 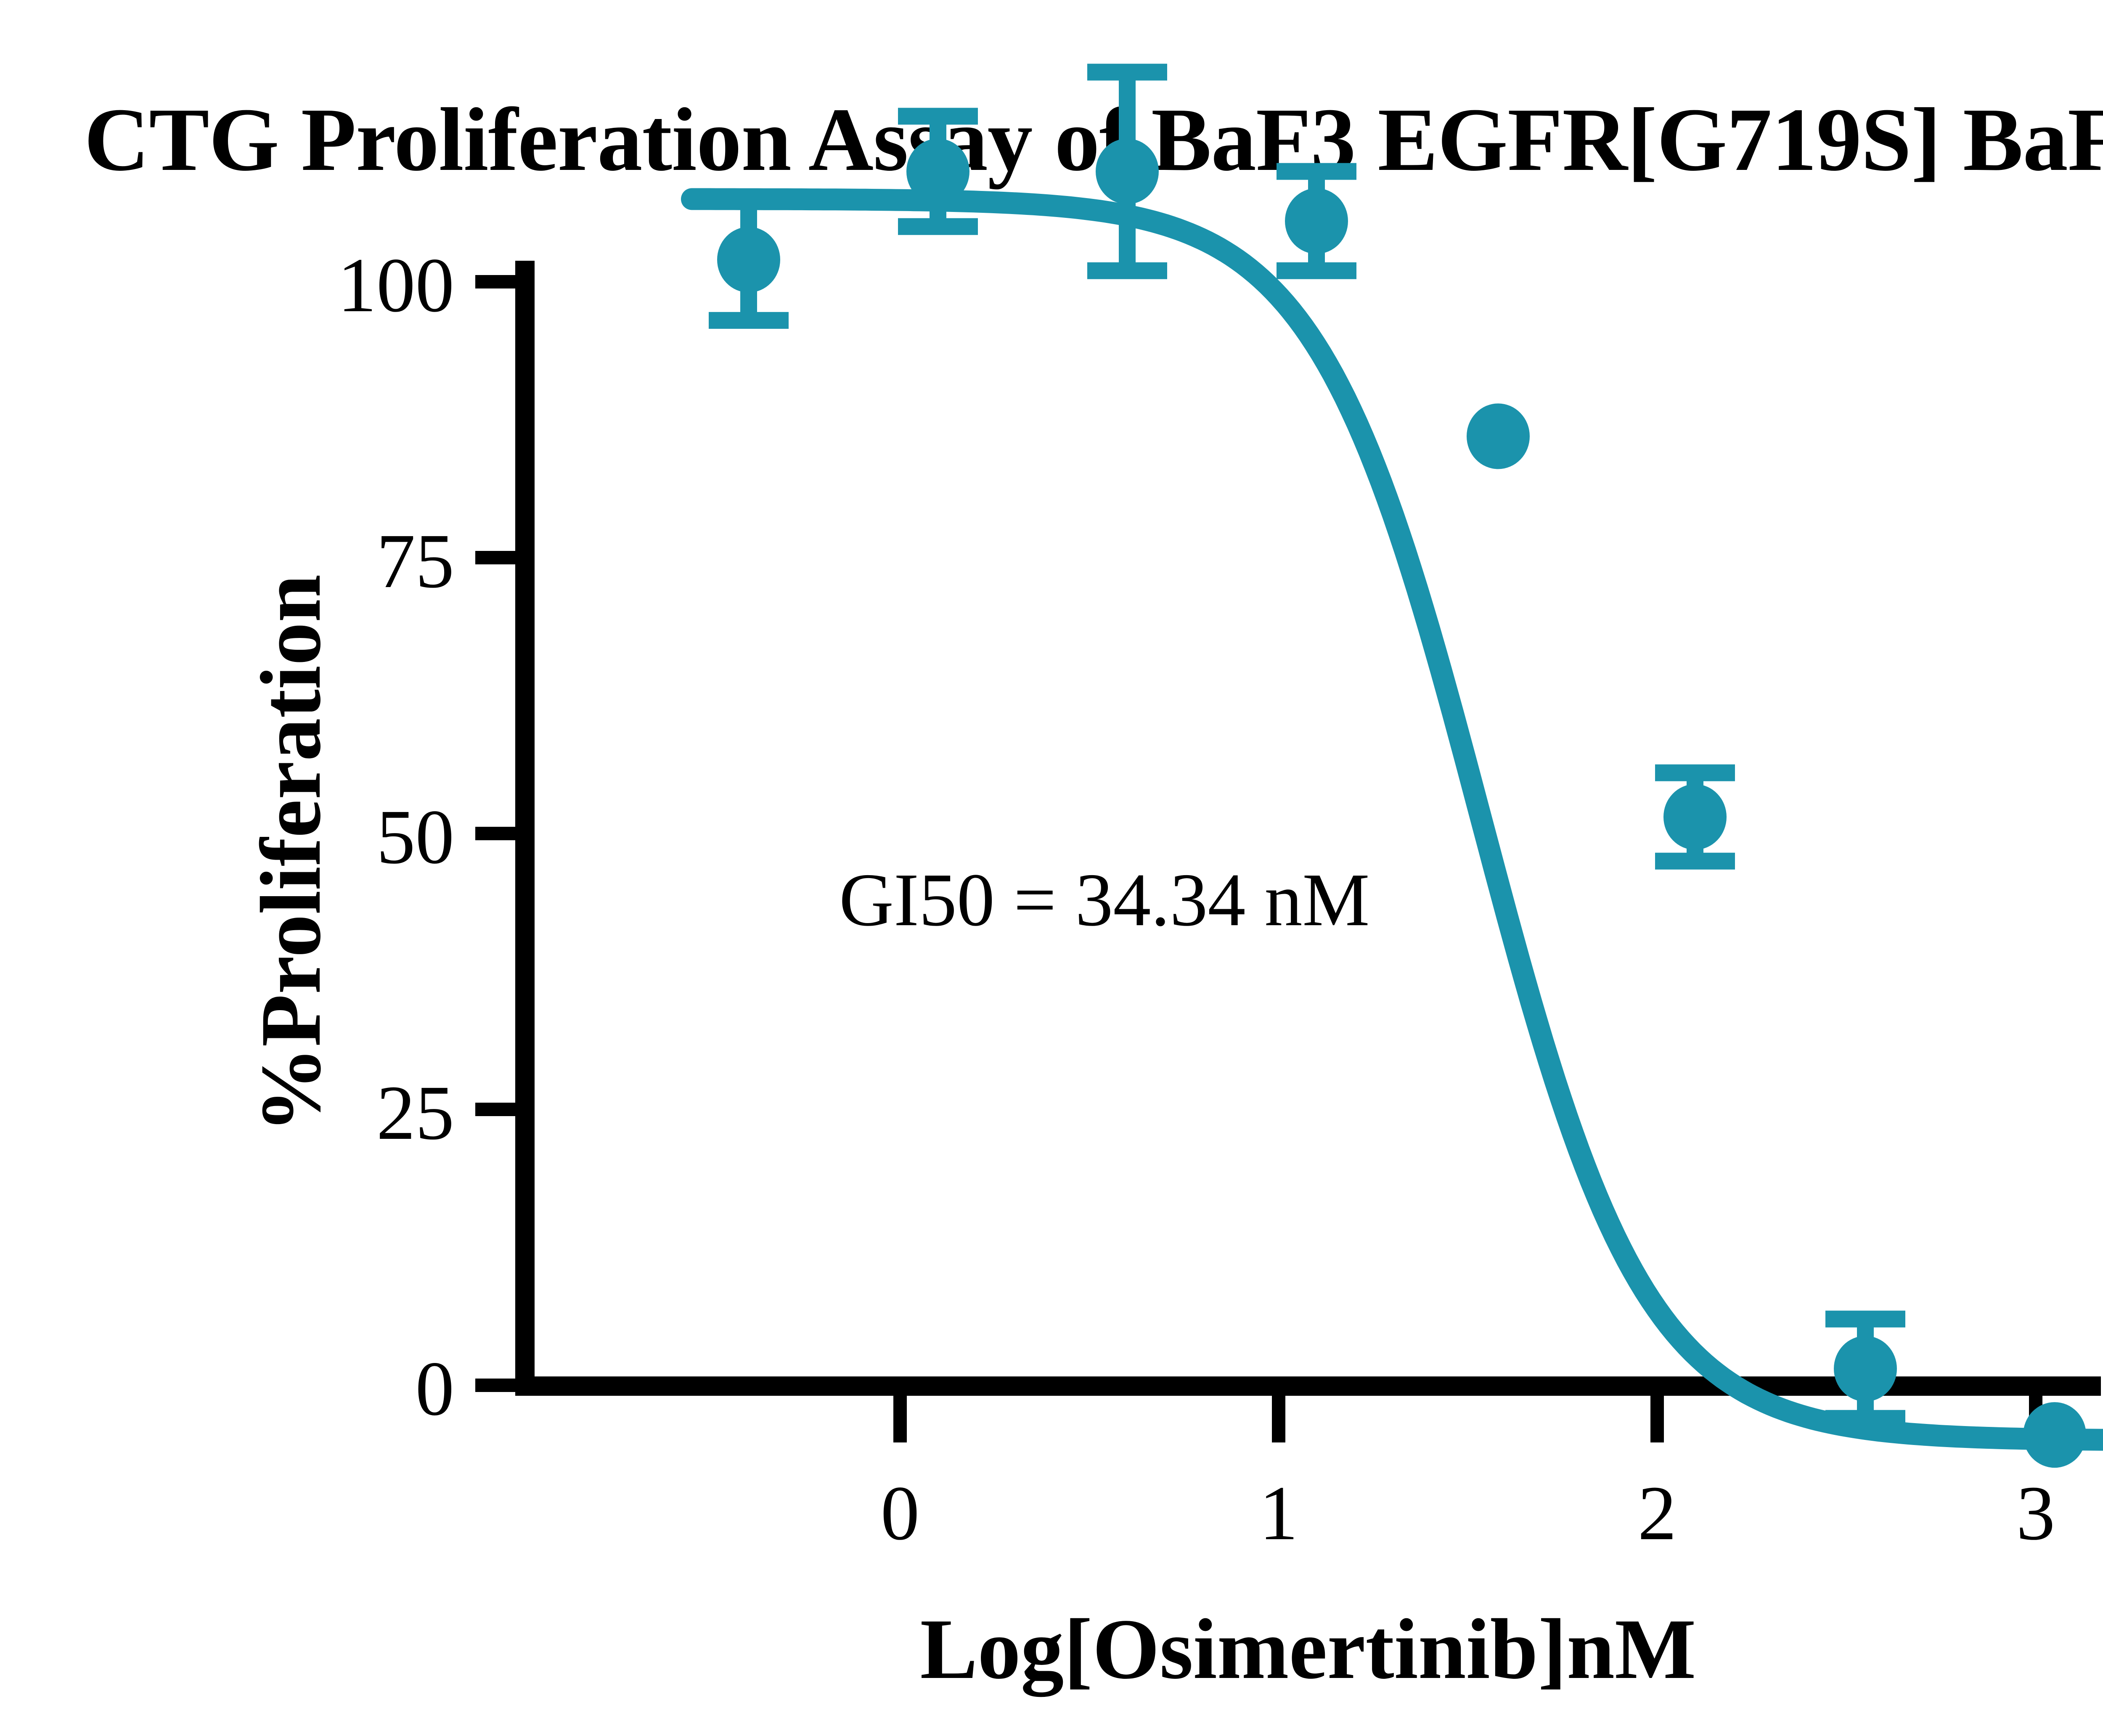 I want to click on x-tick-label-3: 3, so click(x=2035, y=1513).